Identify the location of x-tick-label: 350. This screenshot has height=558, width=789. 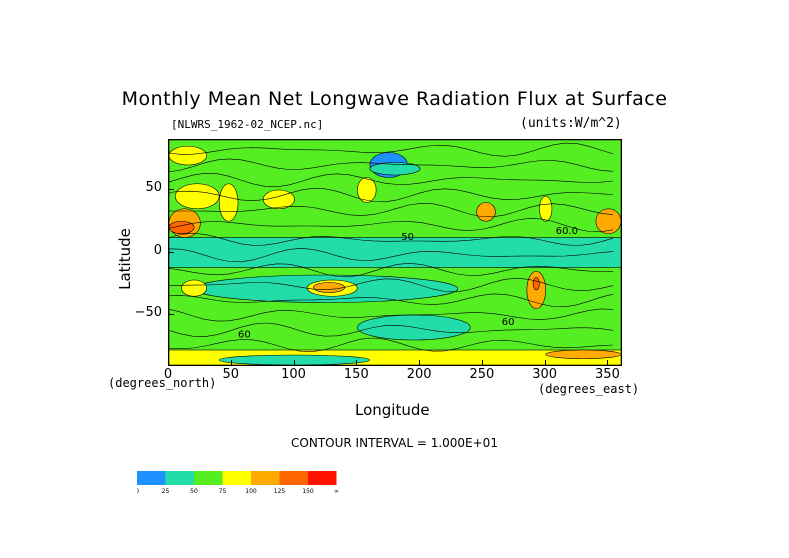
(607, 374).